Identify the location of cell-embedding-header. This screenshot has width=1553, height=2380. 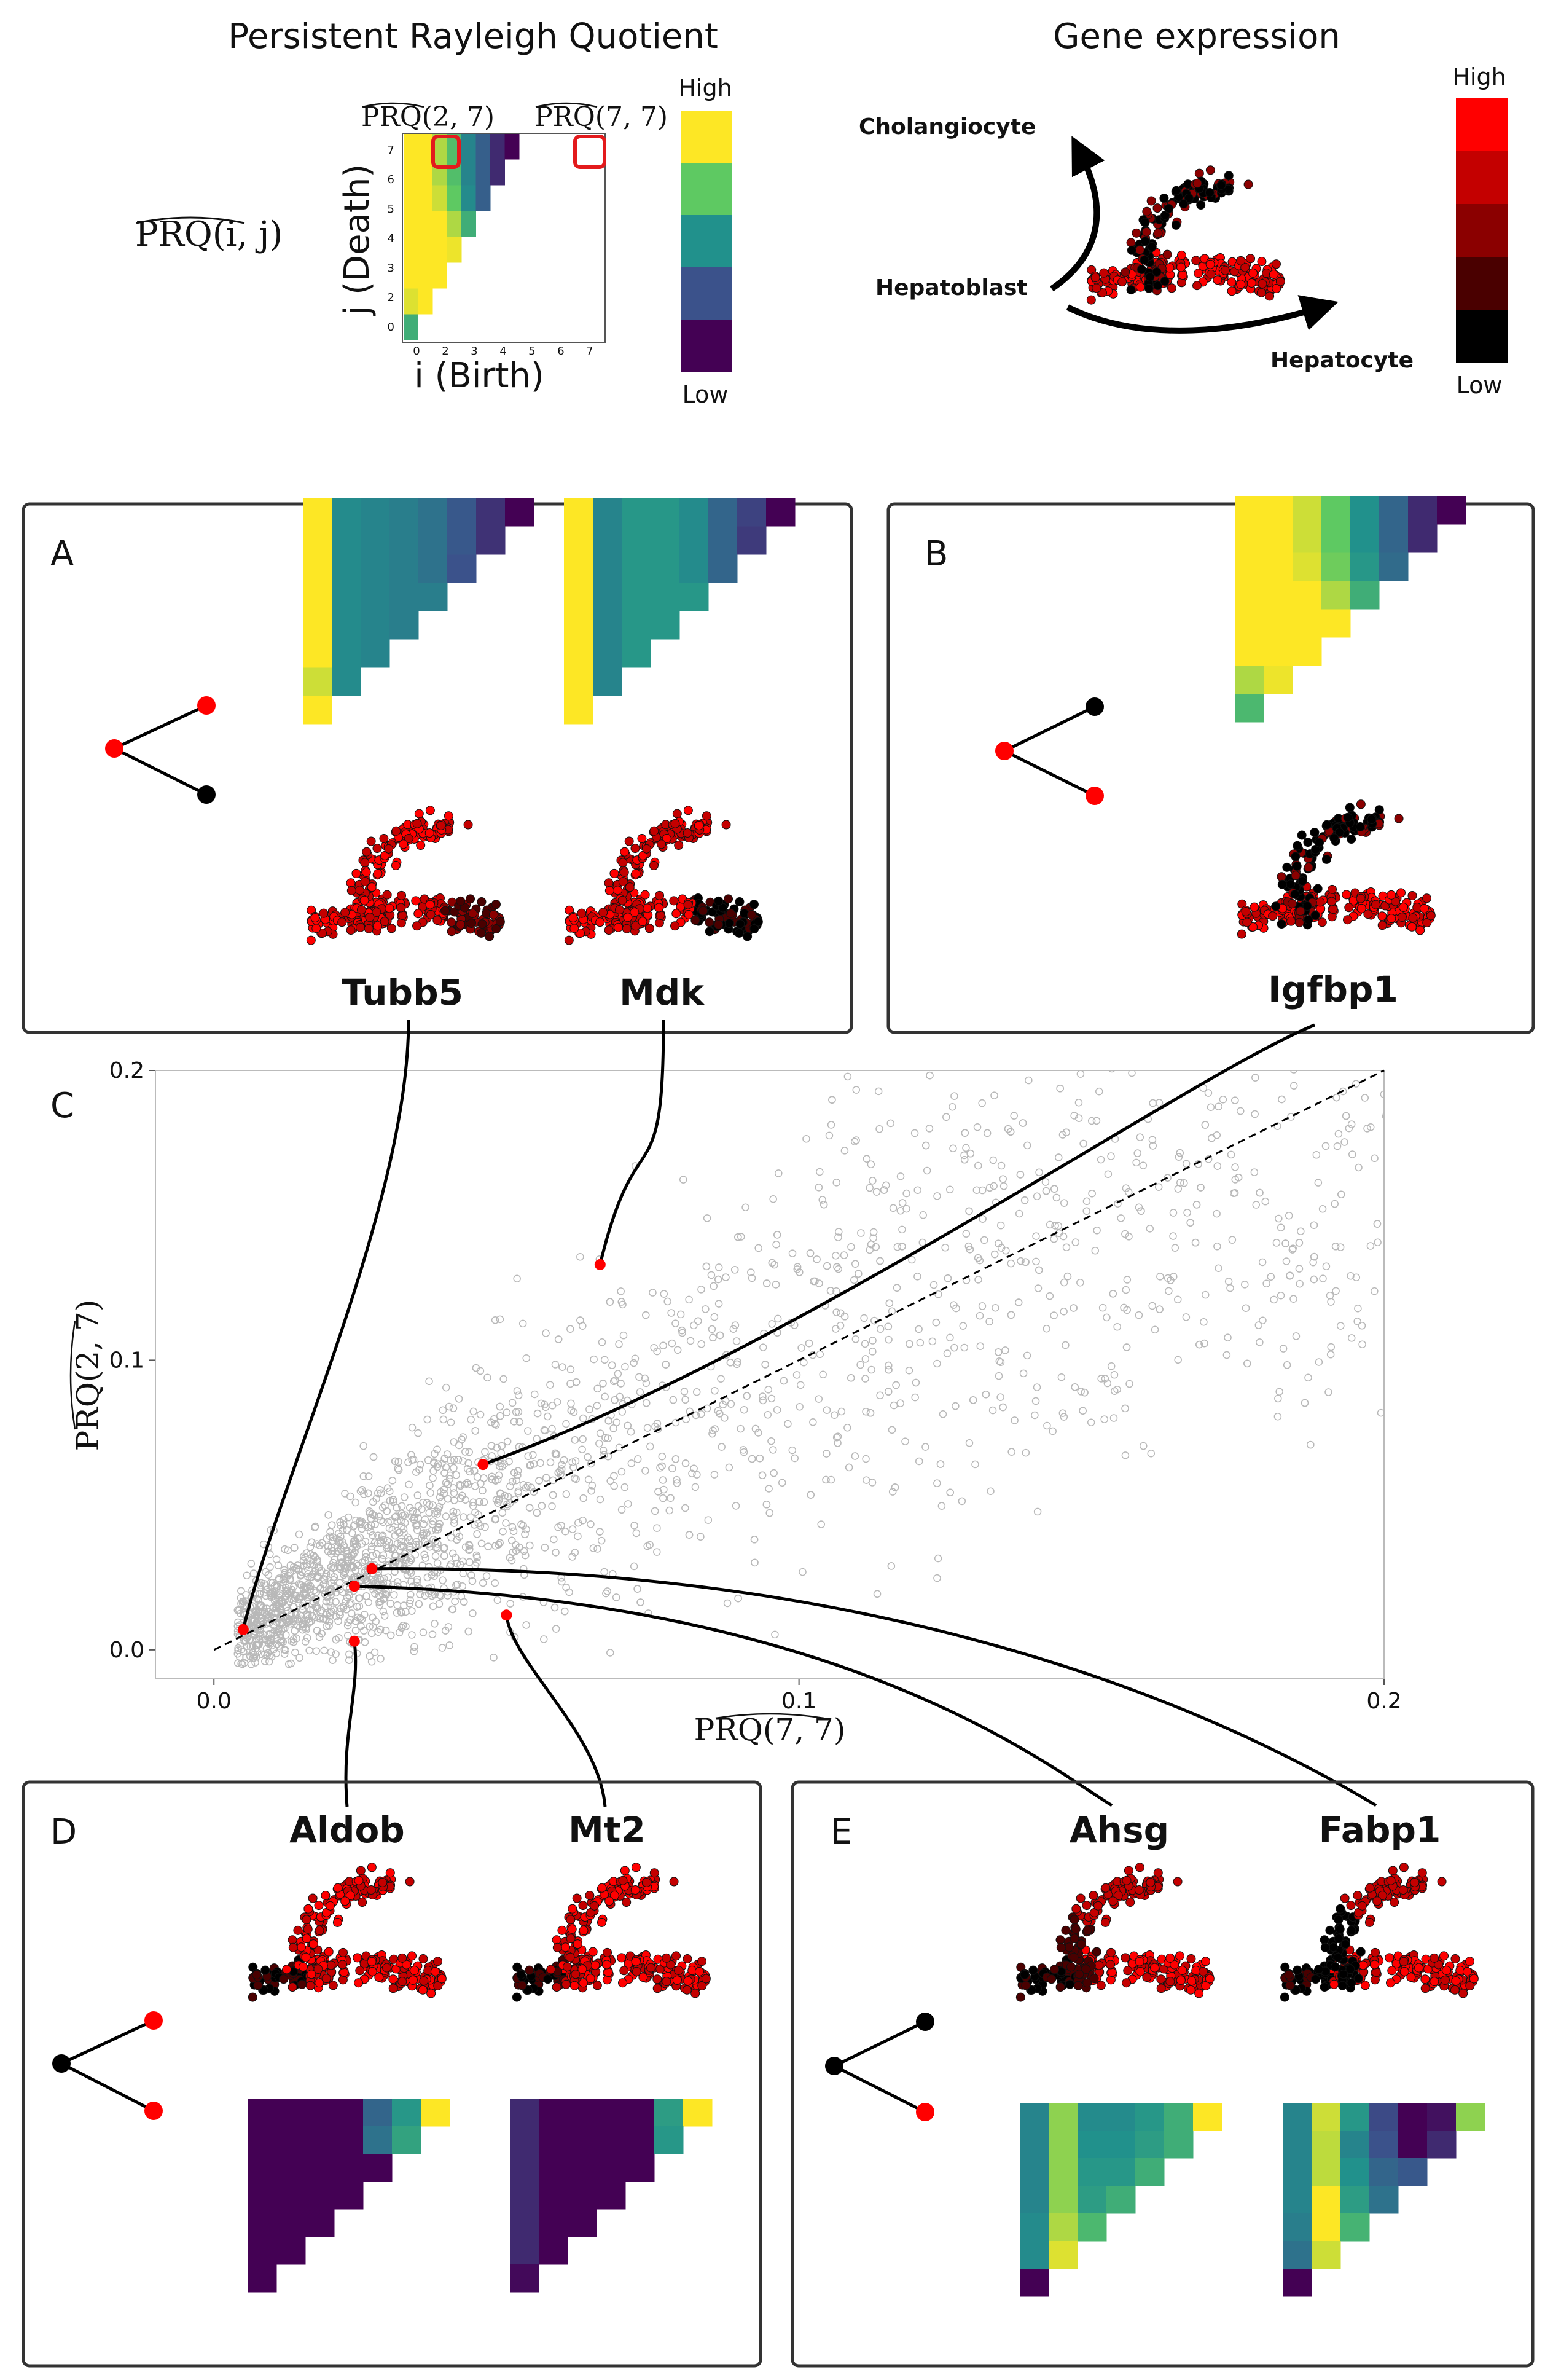
(1185, 235).